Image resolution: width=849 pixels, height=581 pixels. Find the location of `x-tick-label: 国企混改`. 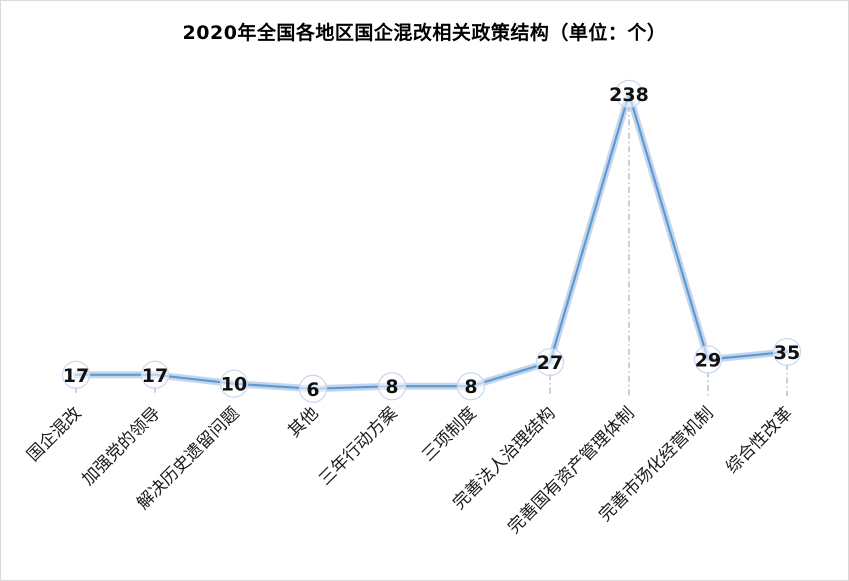

x-tick-label: 国企混改 is located at coordinates (54, 434).